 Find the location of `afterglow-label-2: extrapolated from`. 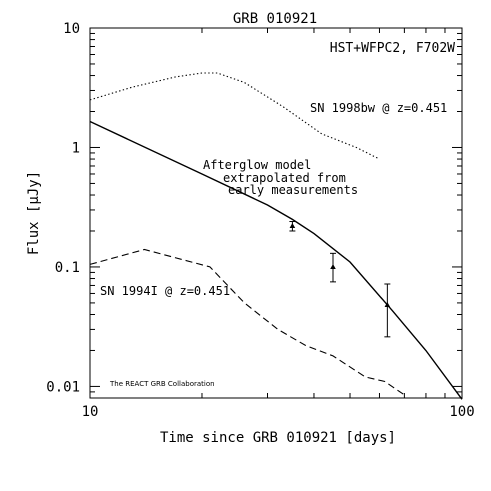

afterglow-label-2: extrapolated from is located at coordinates (284, 178).